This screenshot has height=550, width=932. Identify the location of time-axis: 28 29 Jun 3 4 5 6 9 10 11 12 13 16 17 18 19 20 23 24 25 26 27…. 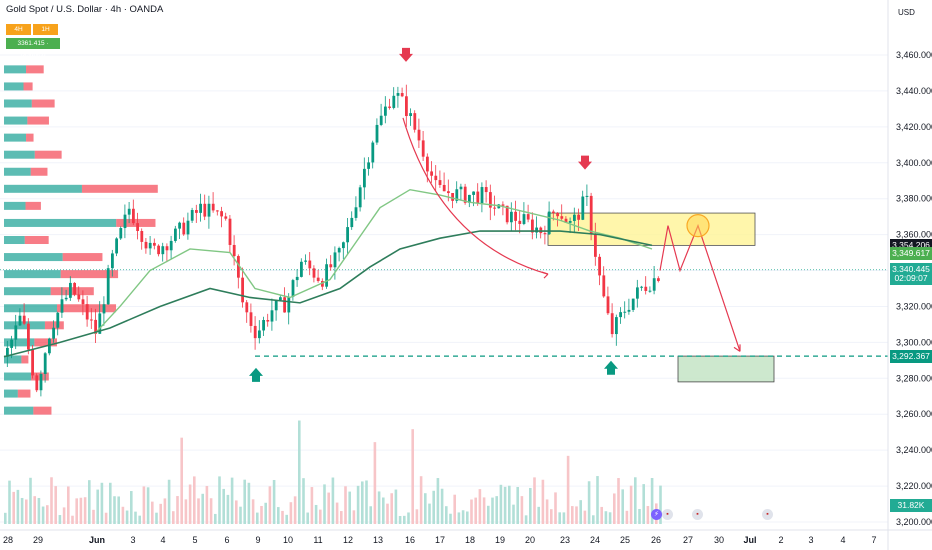
(466, 537).